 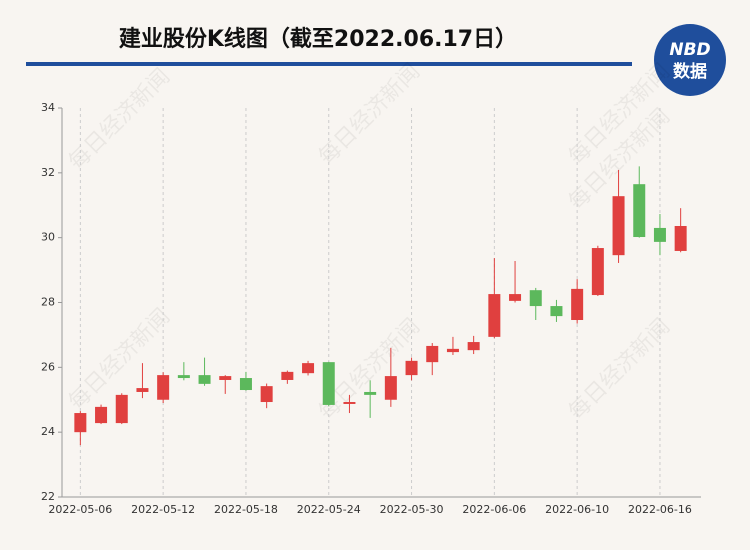 I want to click on y-tick-label: 34, so click(x=48, y=107).